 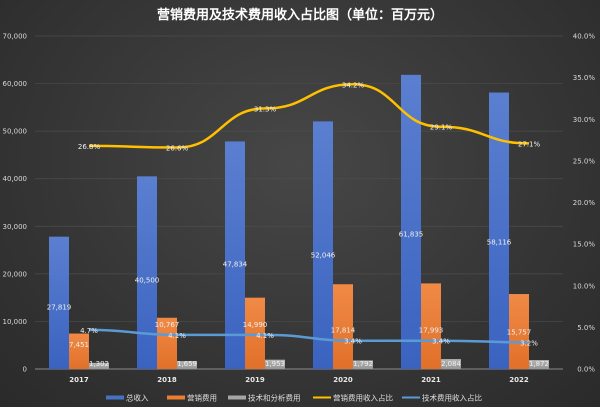 I want to click on left-tick-label: 10,000, so click(x=15, y=322).